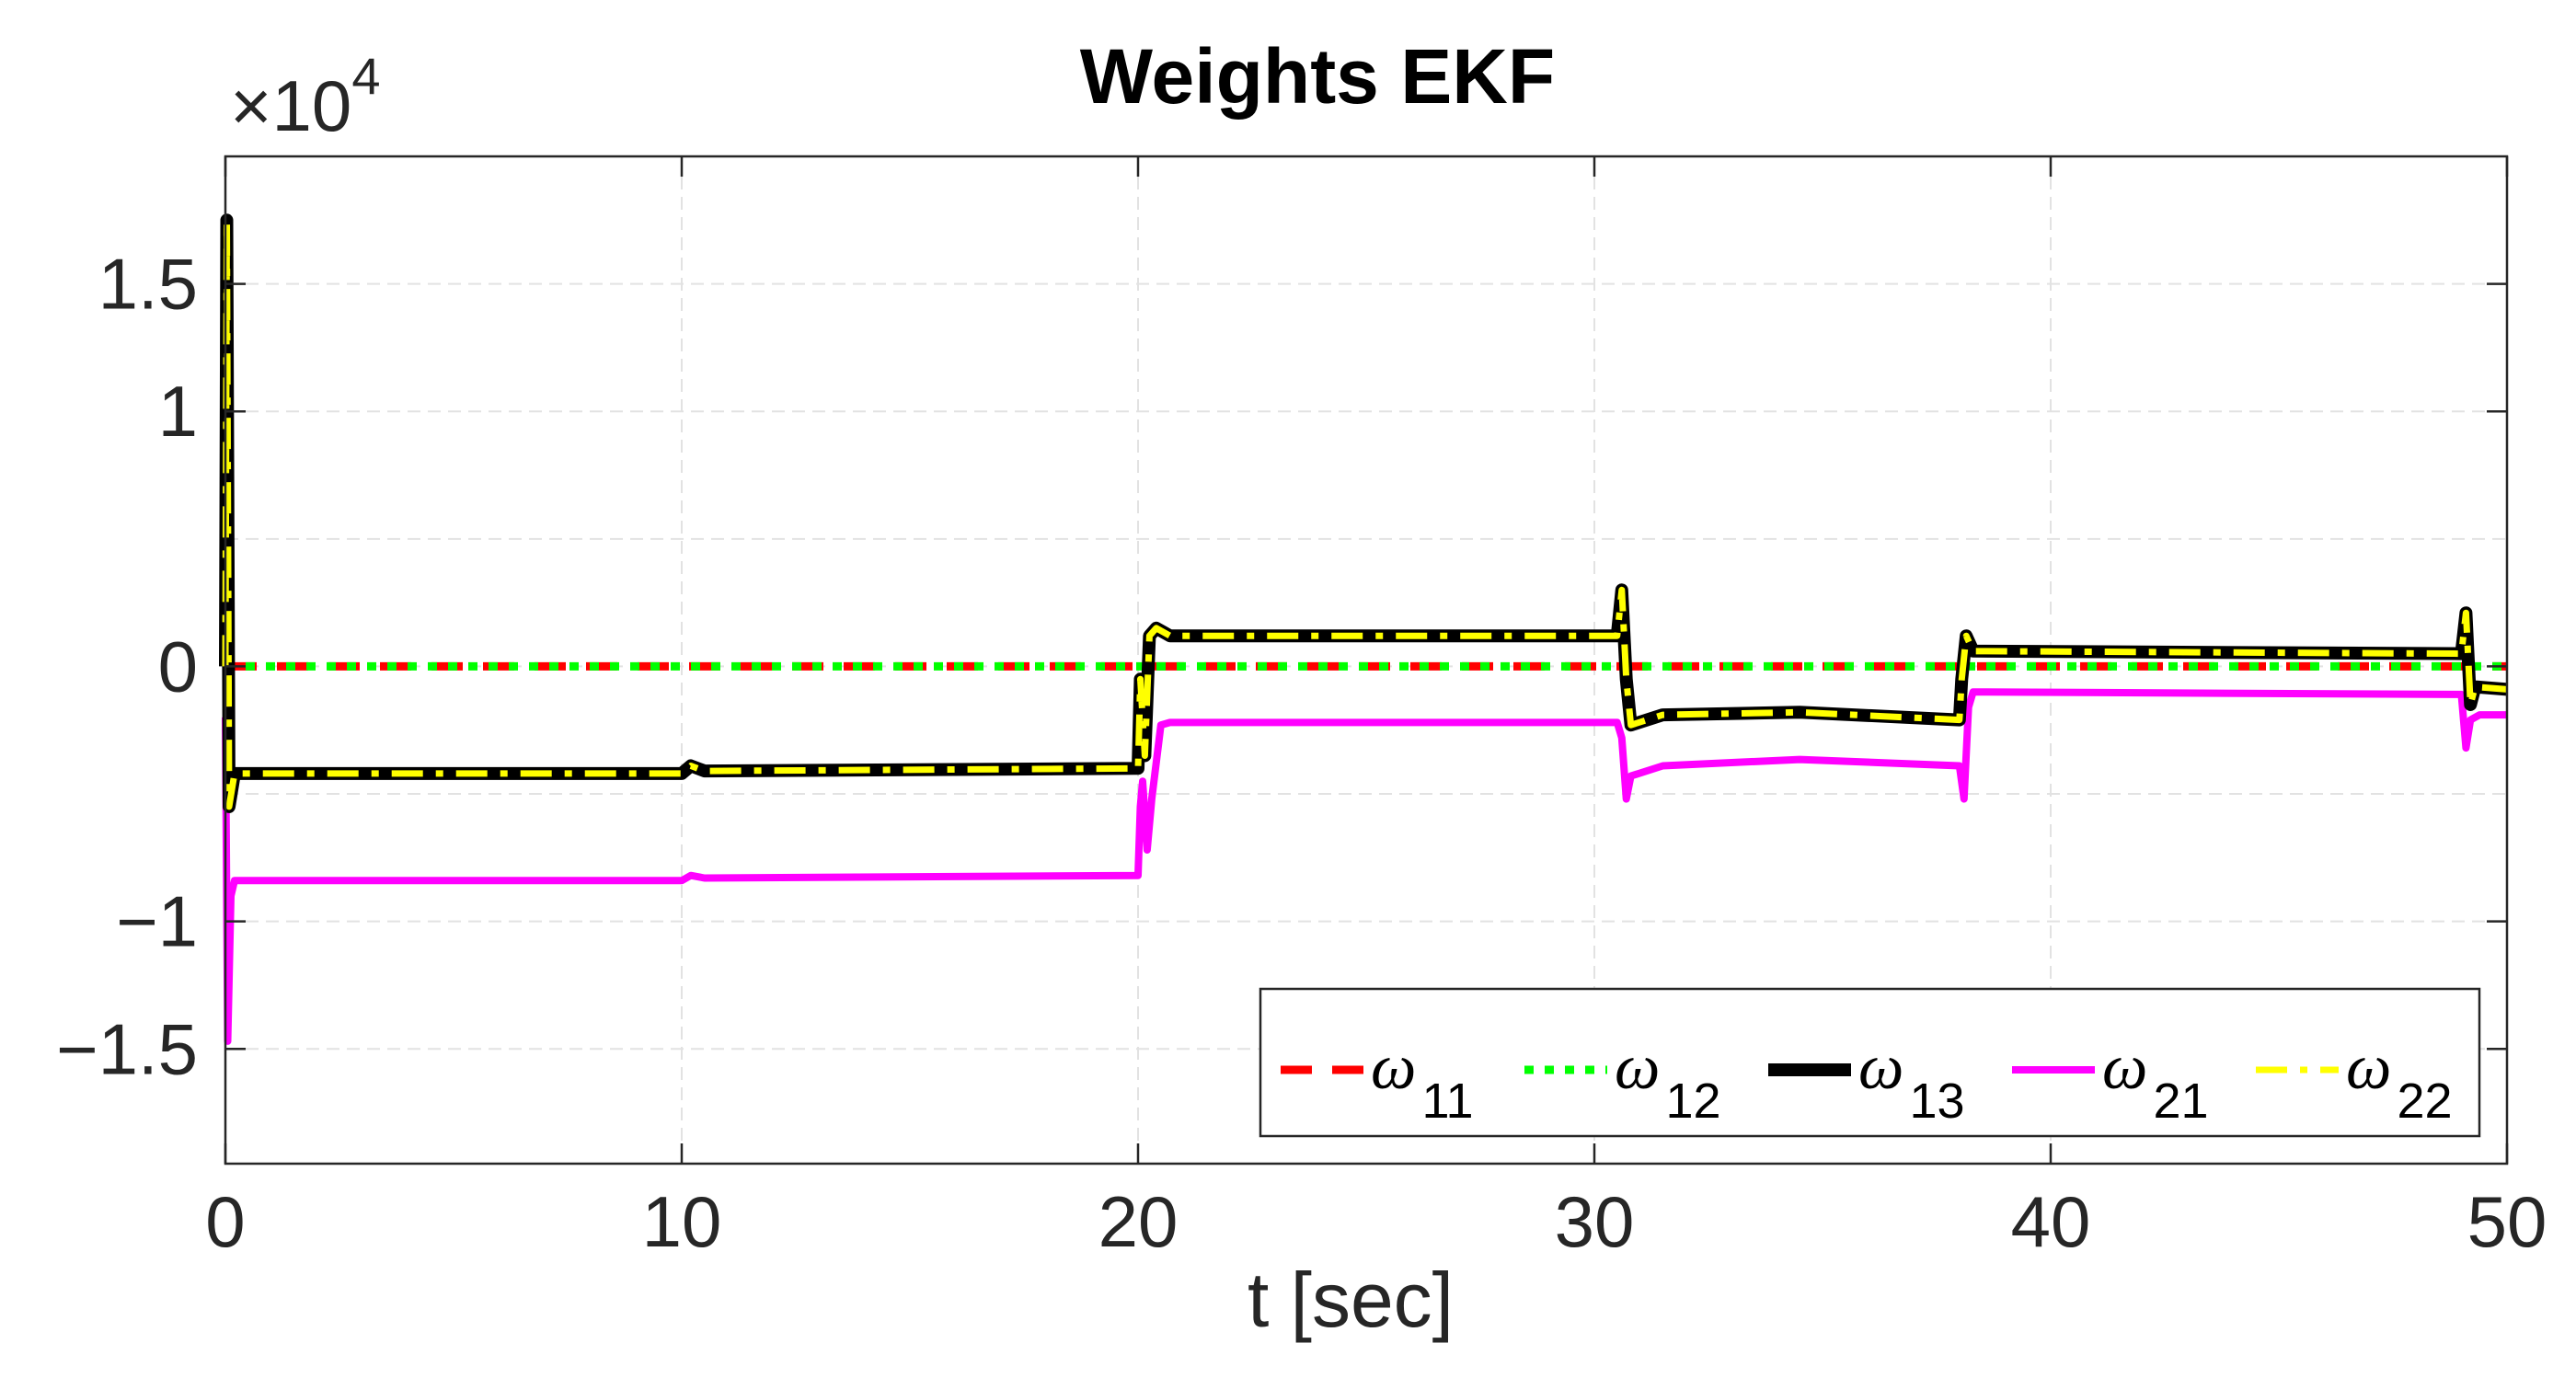  Describe the element at coordinates (1595, 1221) in the screenshot. I see `x-tick-label: 30` at that location.